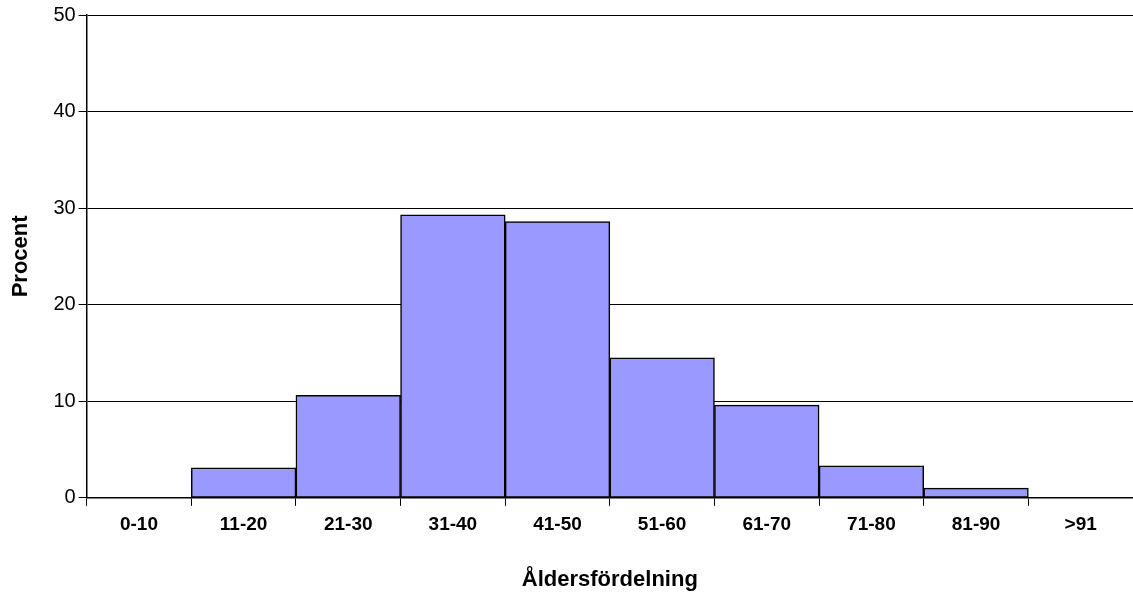  I want to click on x-tick-label: 41-50, so click(557, 524).